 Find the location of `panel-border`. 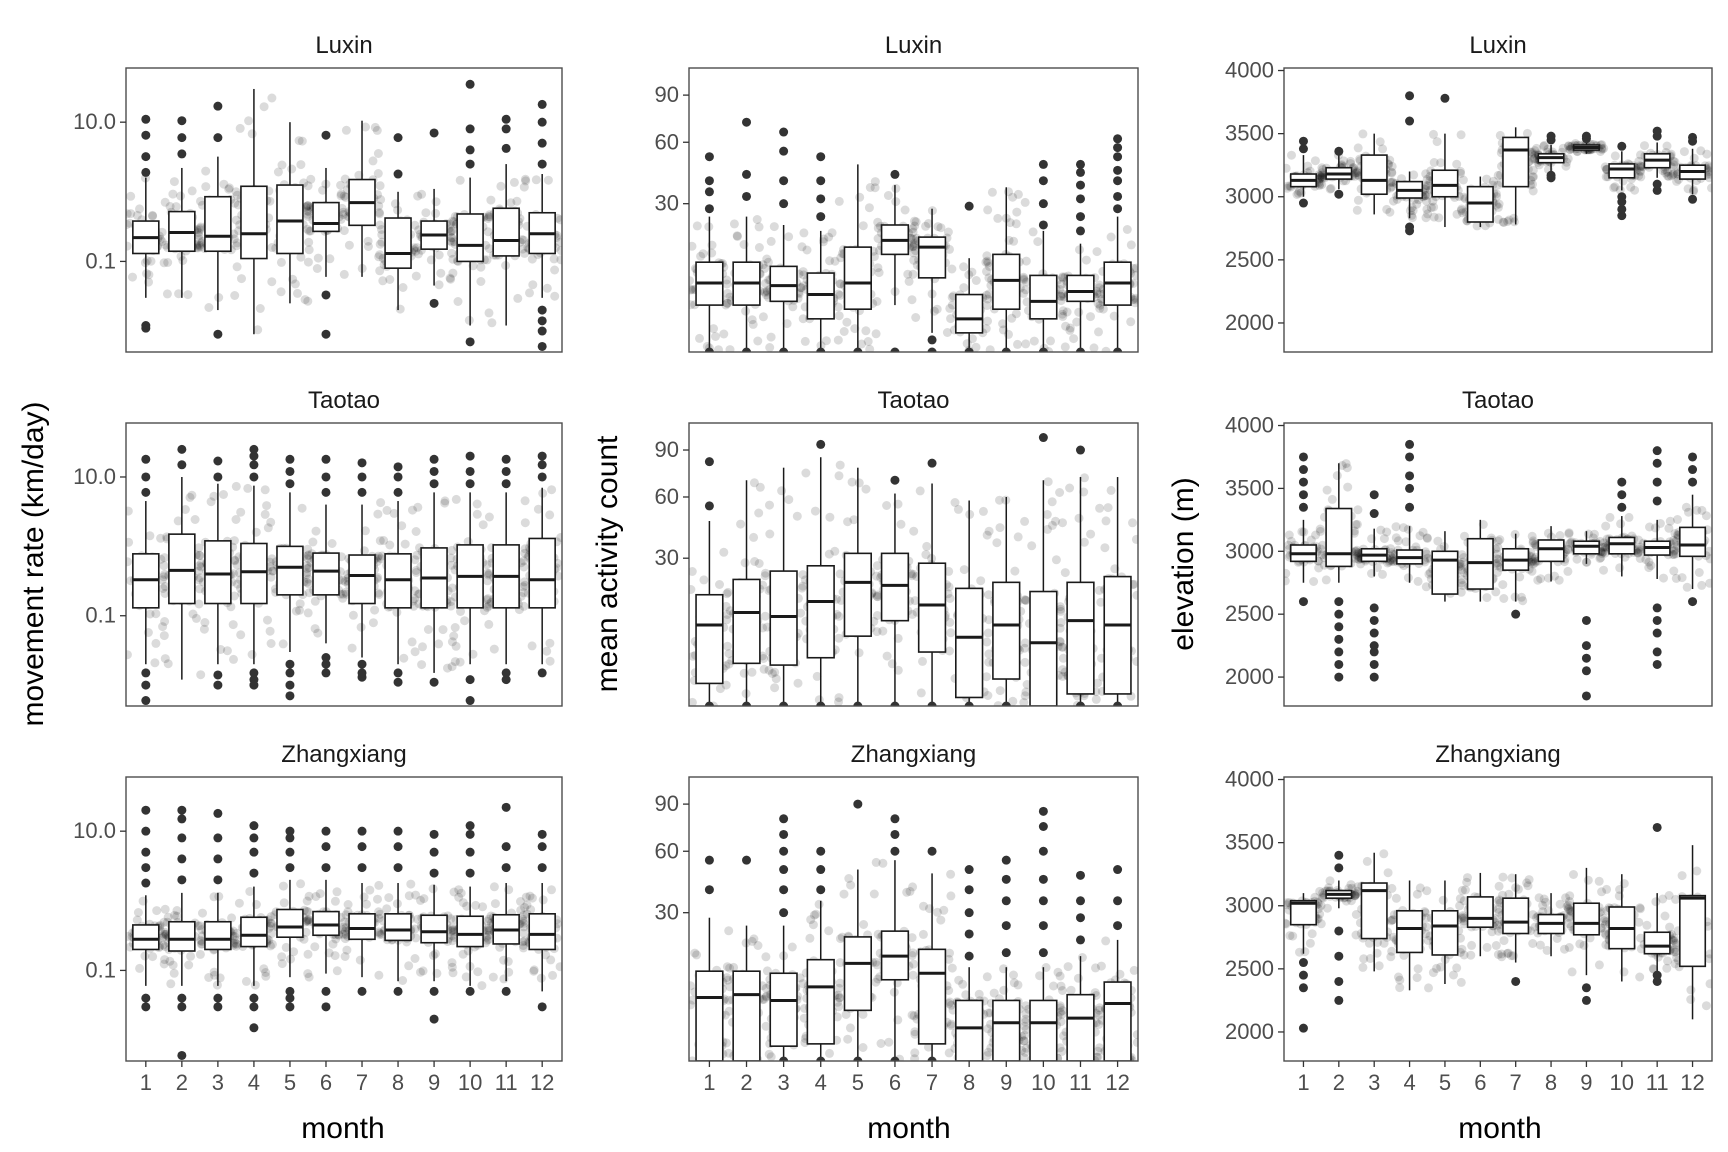

panel-border is located at coordinates (913, 210).